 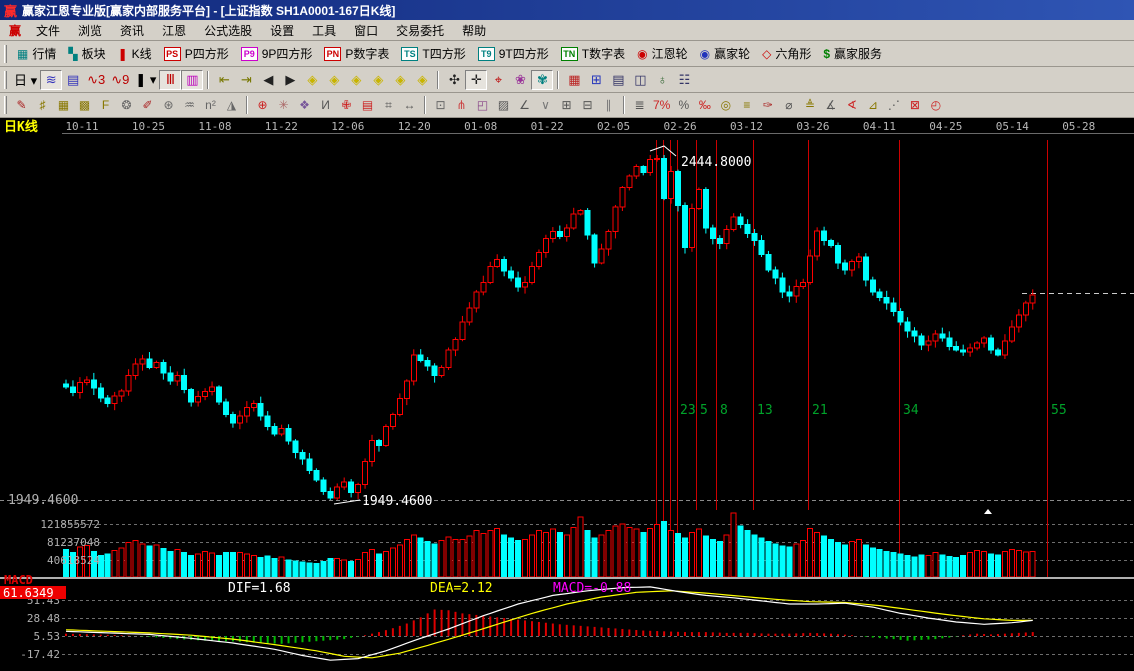 I want to click on j-angle-button: ∡, so click(x=831, y=105).